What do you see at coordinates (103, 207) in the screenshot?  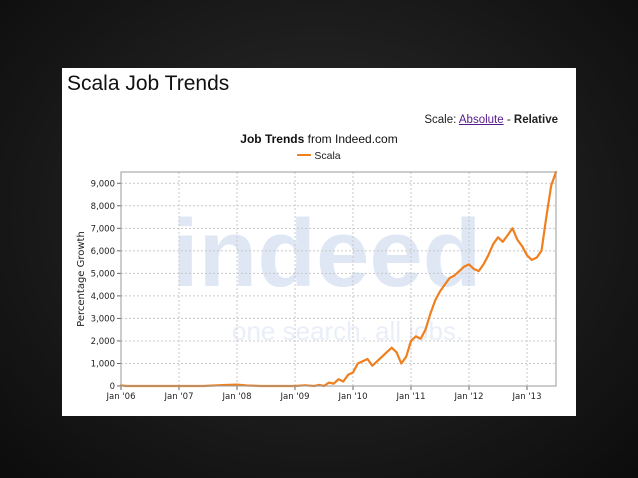 I see `y-tick-label: 8,000` at bounding box center [103, 207].